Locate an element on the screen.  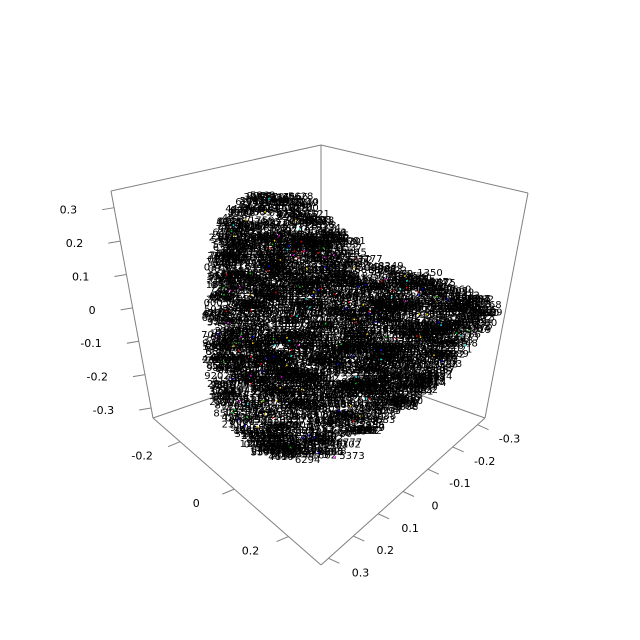
cloud-point-label: 1736 is located at coordinates (359, 367).